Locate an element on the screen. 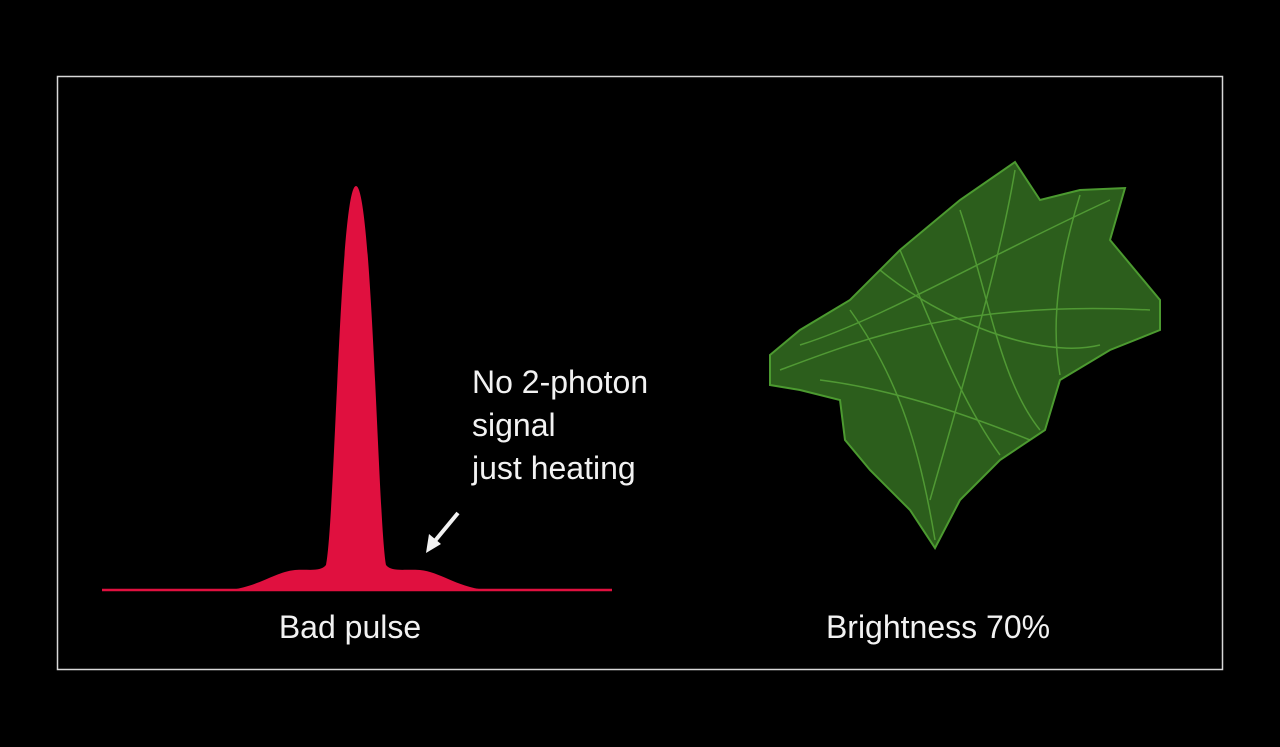  cell-fibers is located at coordinates (965, 355).